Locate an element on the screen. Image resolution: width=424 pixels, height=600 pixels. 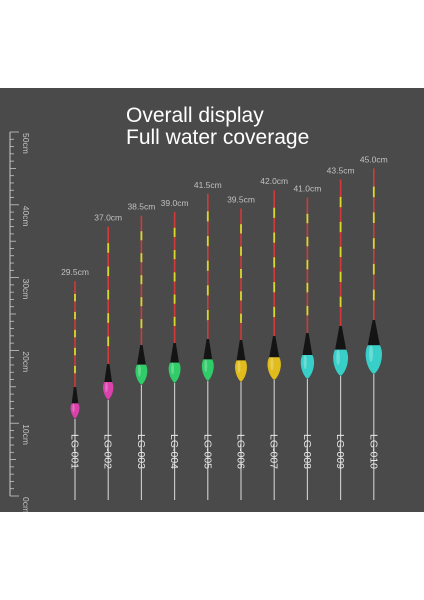
float-model-label: LG-005 is located at coordinates (207, 451).